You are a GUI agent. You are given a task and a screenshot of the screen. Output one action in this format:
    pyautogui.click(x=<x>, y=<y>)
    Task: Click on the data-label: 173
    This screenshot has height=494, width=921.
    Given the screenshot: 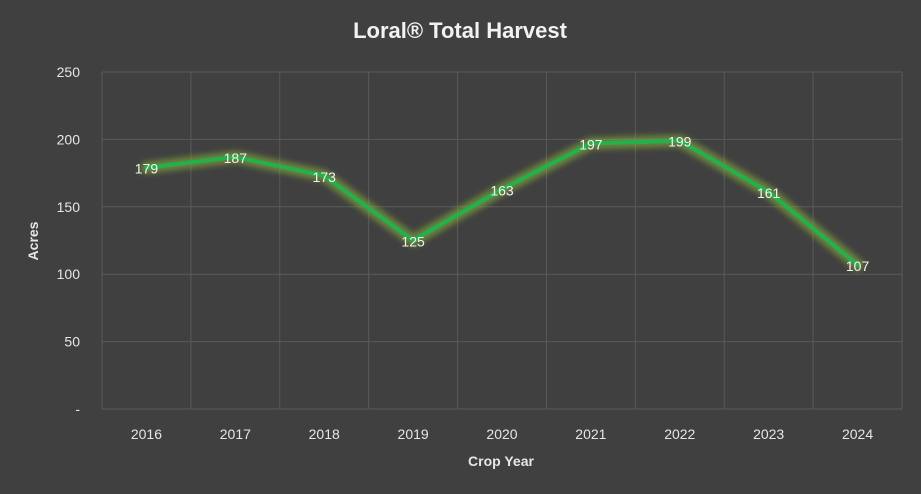 What is the action you would take?
    pyautogui.click(x=325, y=177)
    